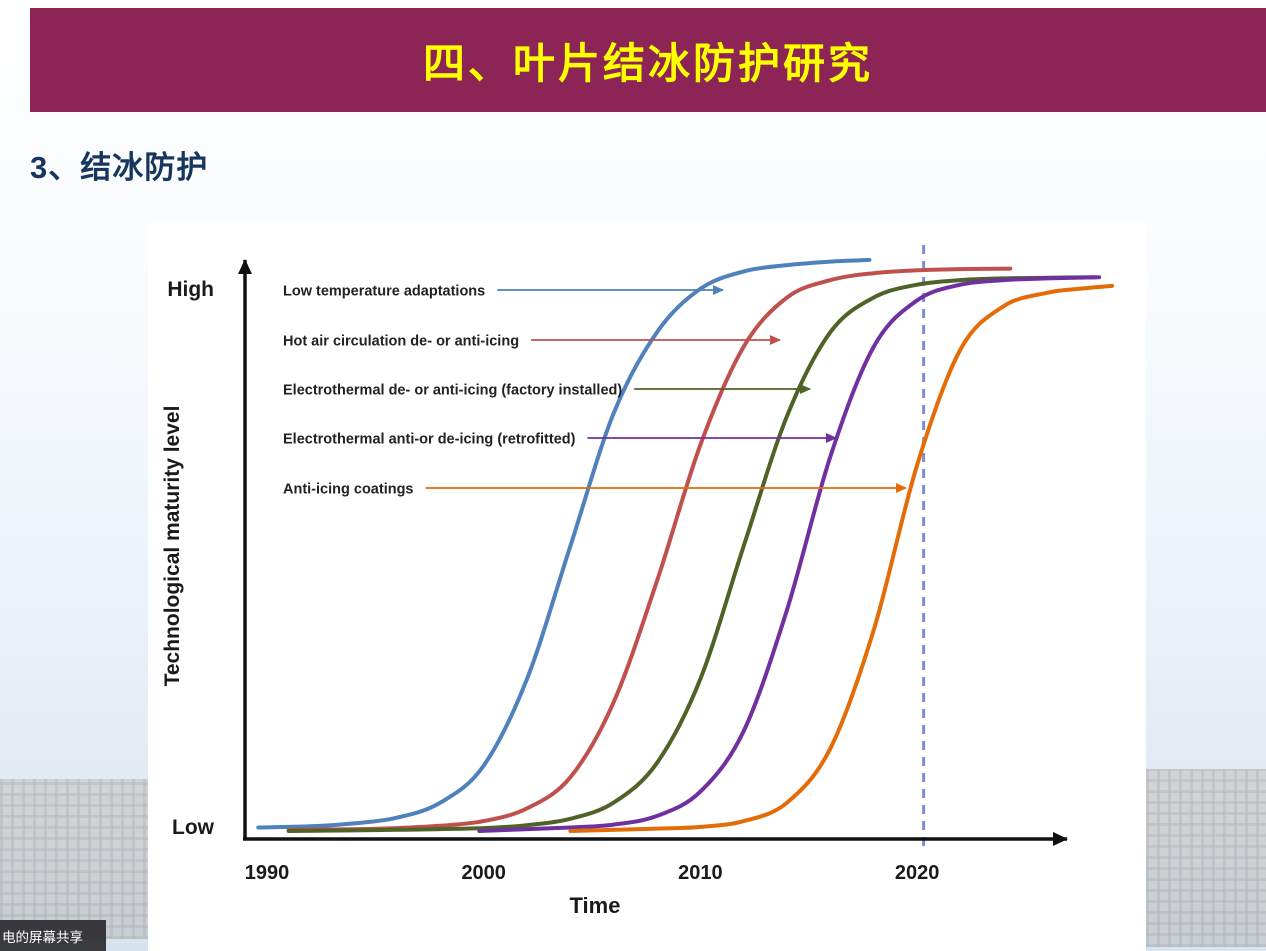 This screenshot has height=951, width=1266. I want to click on x-tick-label: 2020, so click(917, 873).